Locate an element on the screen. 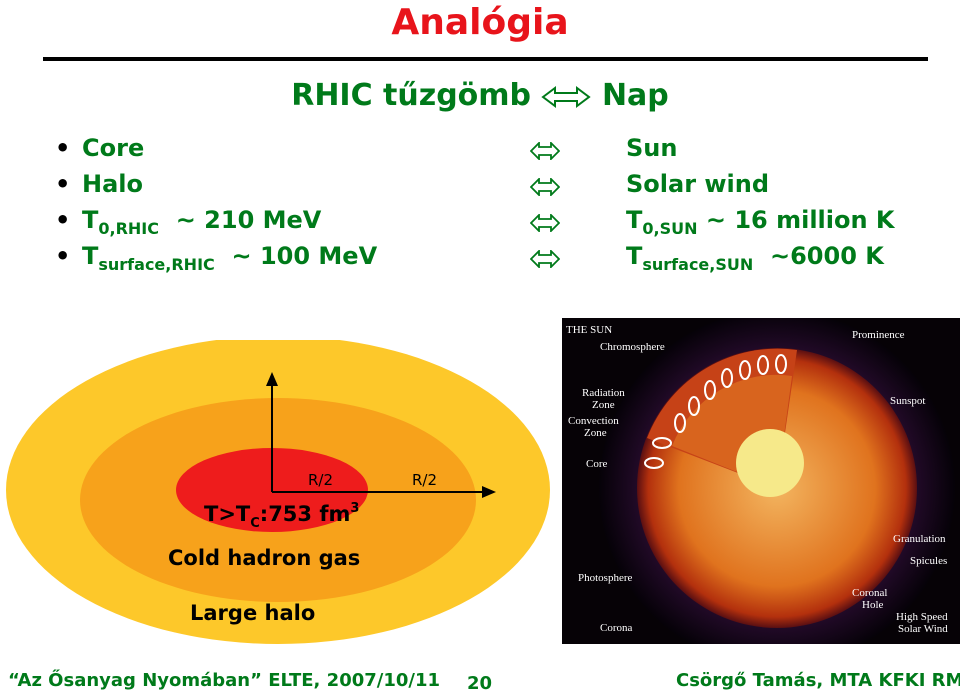 The image size is (960, 696). sun-label-sunspot: Sunspot is located at coordinates (907, 401).